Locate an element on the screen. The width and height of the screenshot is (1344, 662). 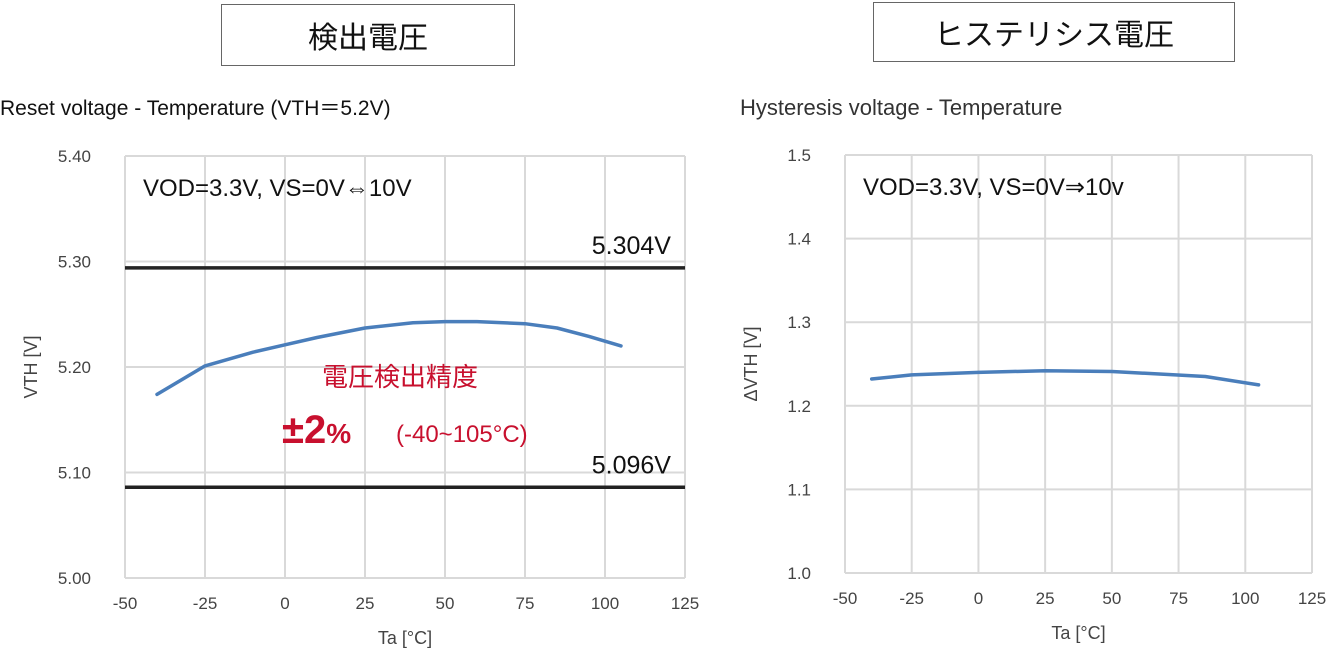
accuracy-unit: % is located at coordinates (338, 433).